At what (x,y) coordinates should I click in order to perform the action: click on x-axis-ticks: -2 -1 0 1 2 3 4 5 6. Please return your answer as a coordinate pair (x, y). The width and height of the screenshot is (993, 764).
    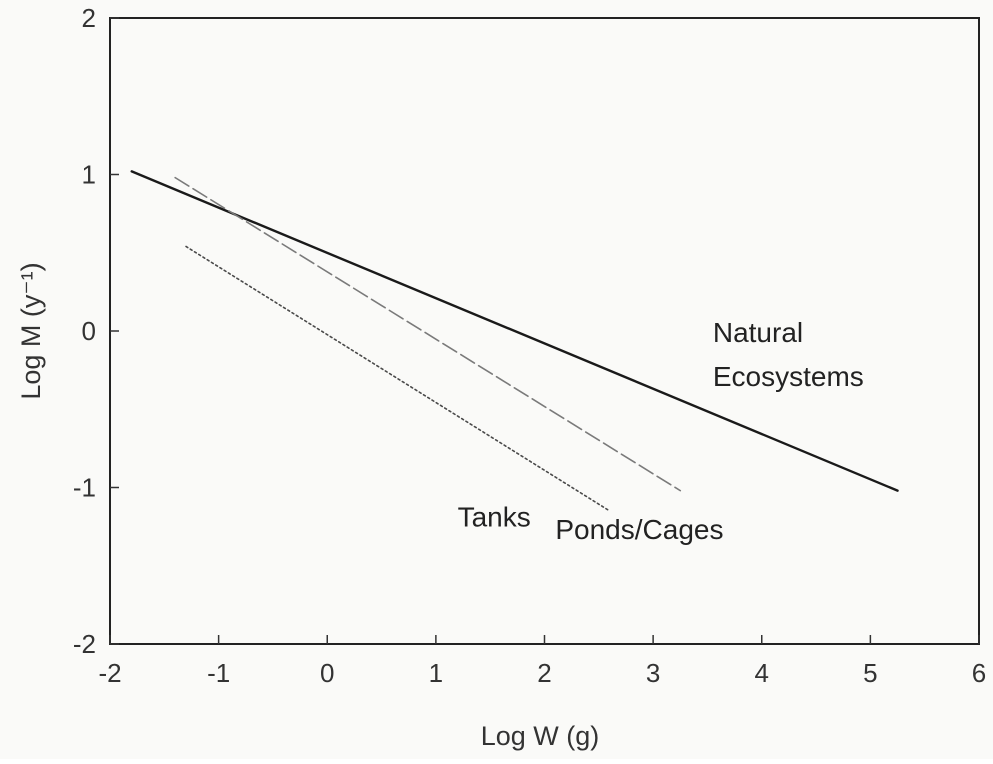
    Looking at the image, I should click on (542, 661).